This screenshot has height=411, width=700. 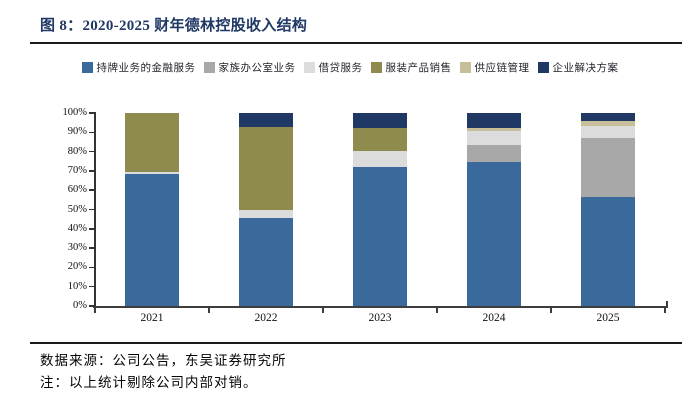 What do you see at coordinates (77, 267) in the screenshot?
I see `y-axis-label: 20%` at bounding box center [77, 267].